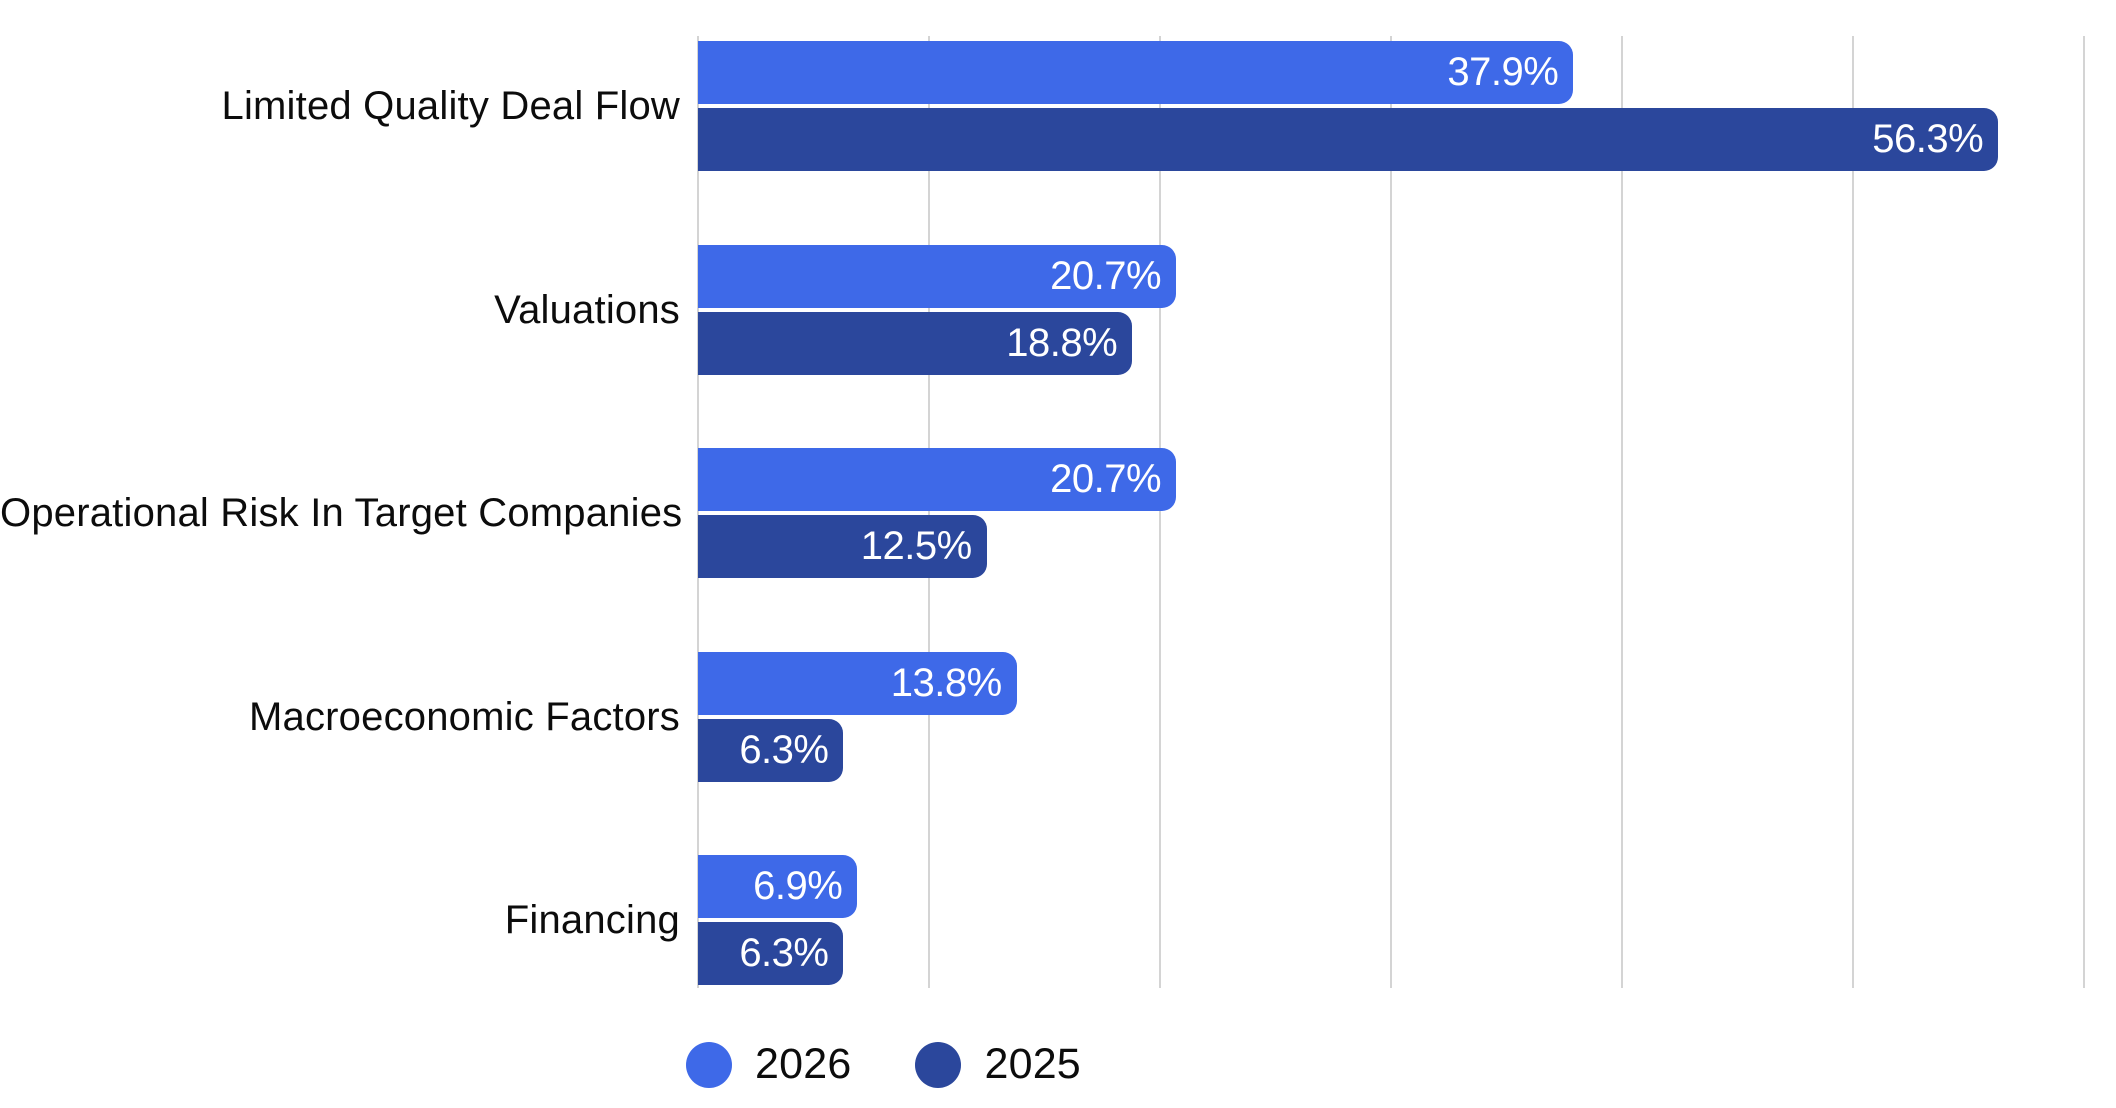 The width and height of the screenshot is (2116, 1108). Describe the element at coordinates (450, 106) in the screenshot. I see `category-label: Limited Quality Deal Flow` at that location.